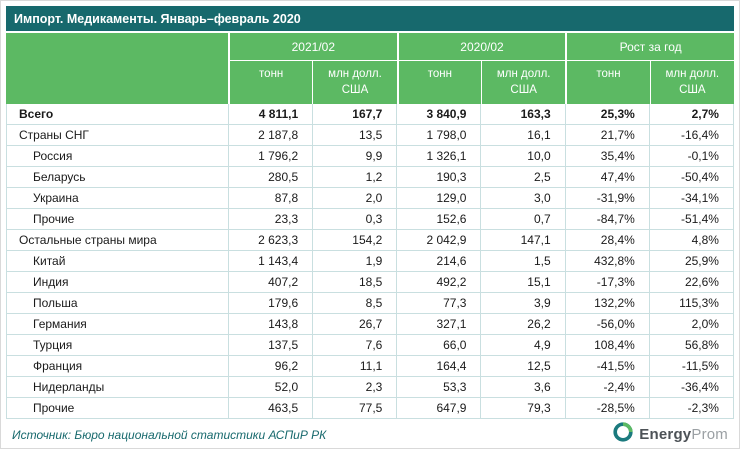 The height and width of the screenshot is (449, 740). Describe the element at coordinates (354, 156) in the screenshot. I see `cell-value: 9,9` at that location.